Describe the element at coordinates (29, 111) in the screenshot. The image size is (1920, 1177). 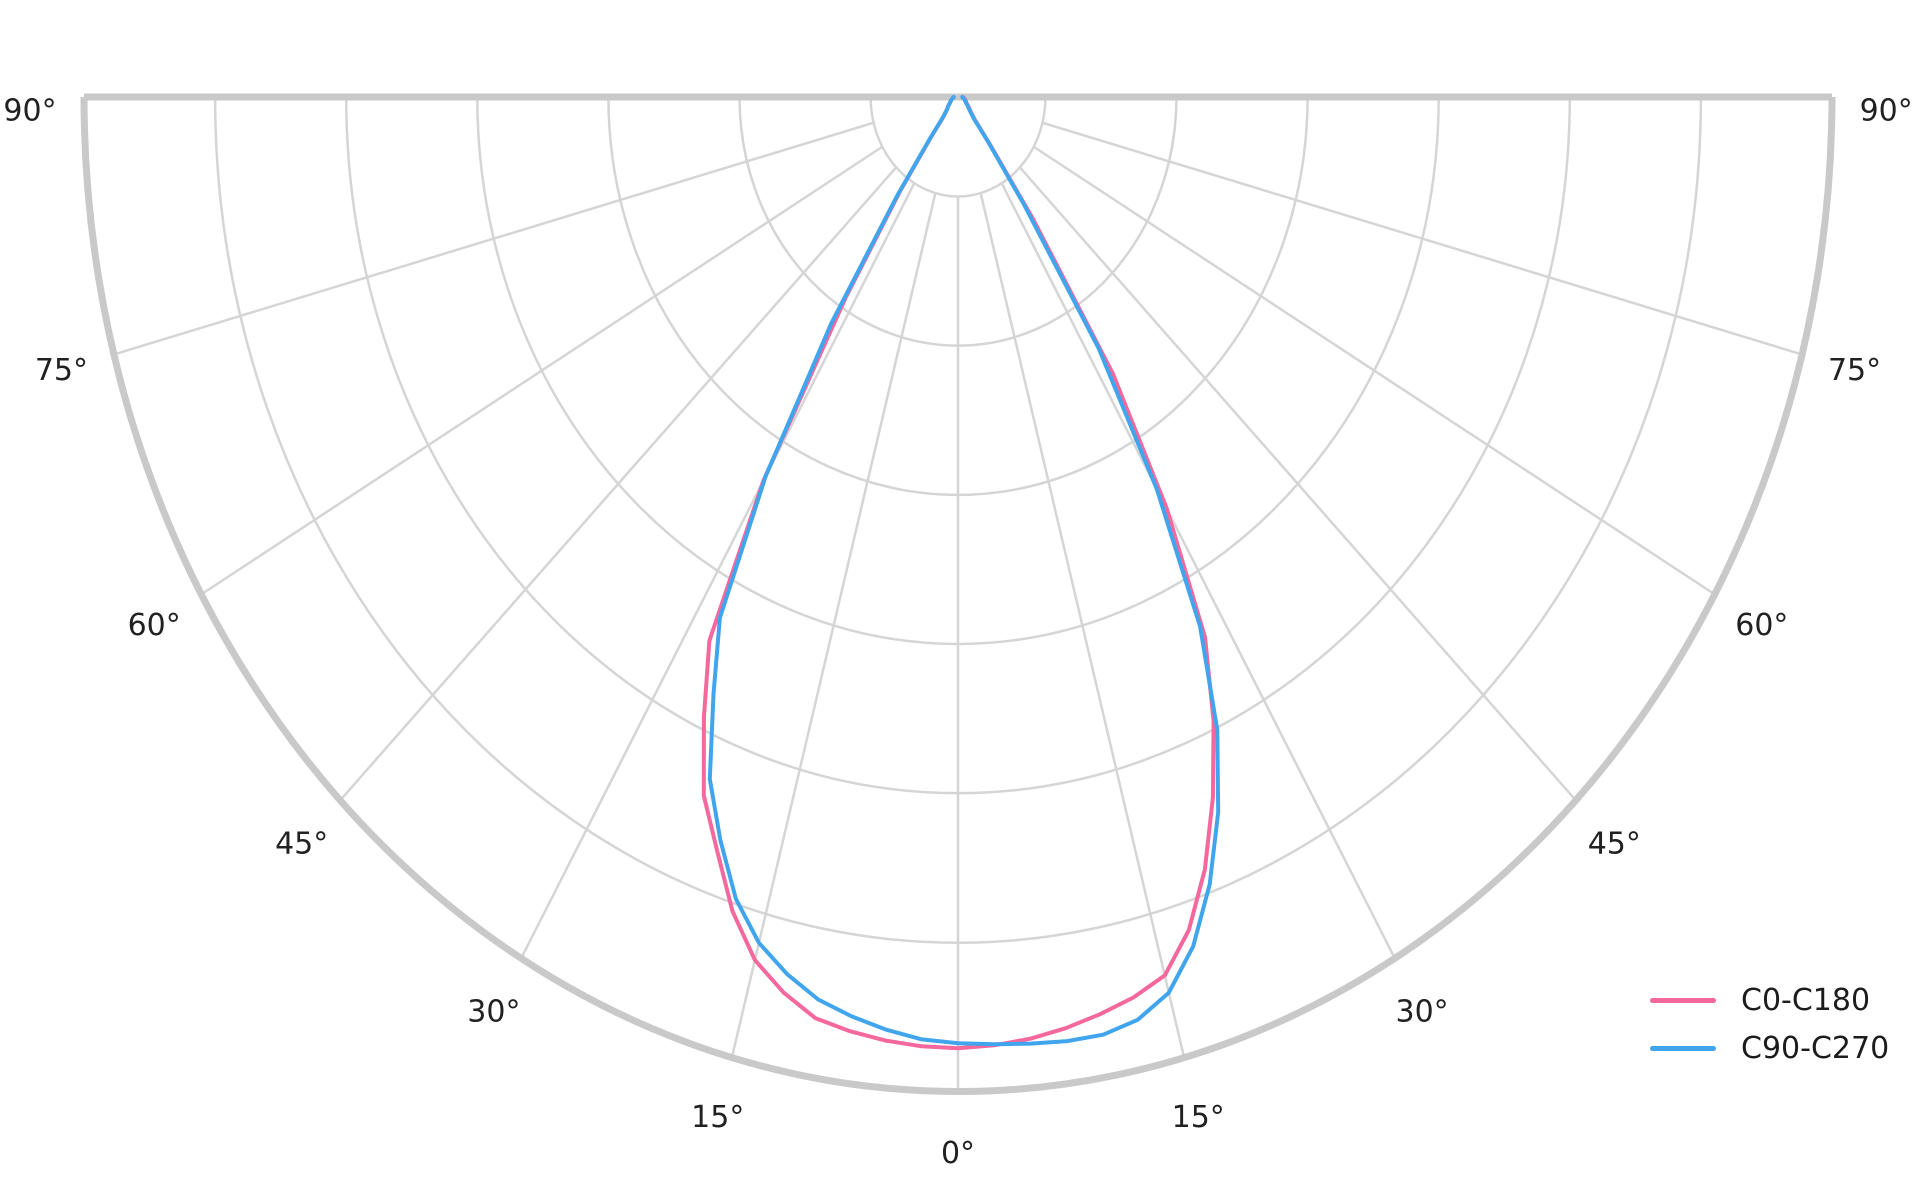
I see `angle-tick-label-left-90: 90°` at that location.